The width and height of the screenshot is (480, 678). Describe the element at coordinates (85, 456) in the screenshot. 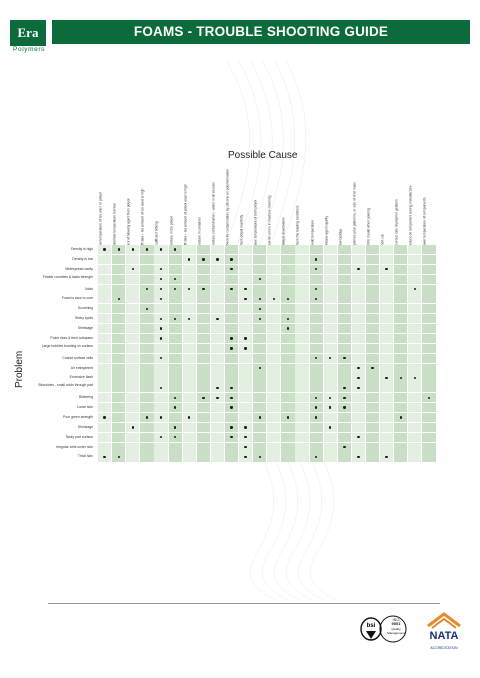

I see `problem-label: Thick skin` at that location.